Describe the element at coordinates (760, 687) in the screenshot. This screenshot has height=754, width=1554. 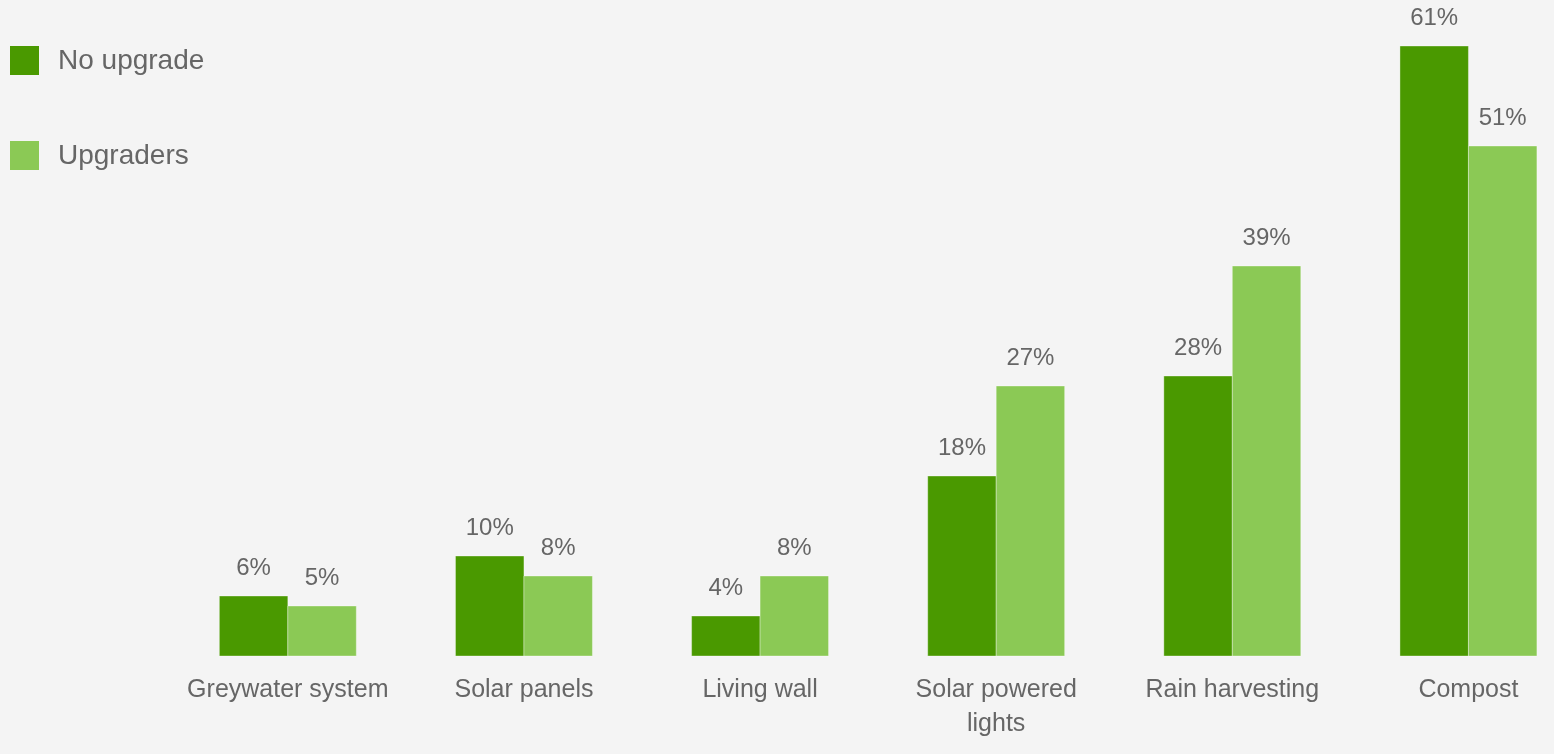
I see `x-tick-label: Living wall` at that location.